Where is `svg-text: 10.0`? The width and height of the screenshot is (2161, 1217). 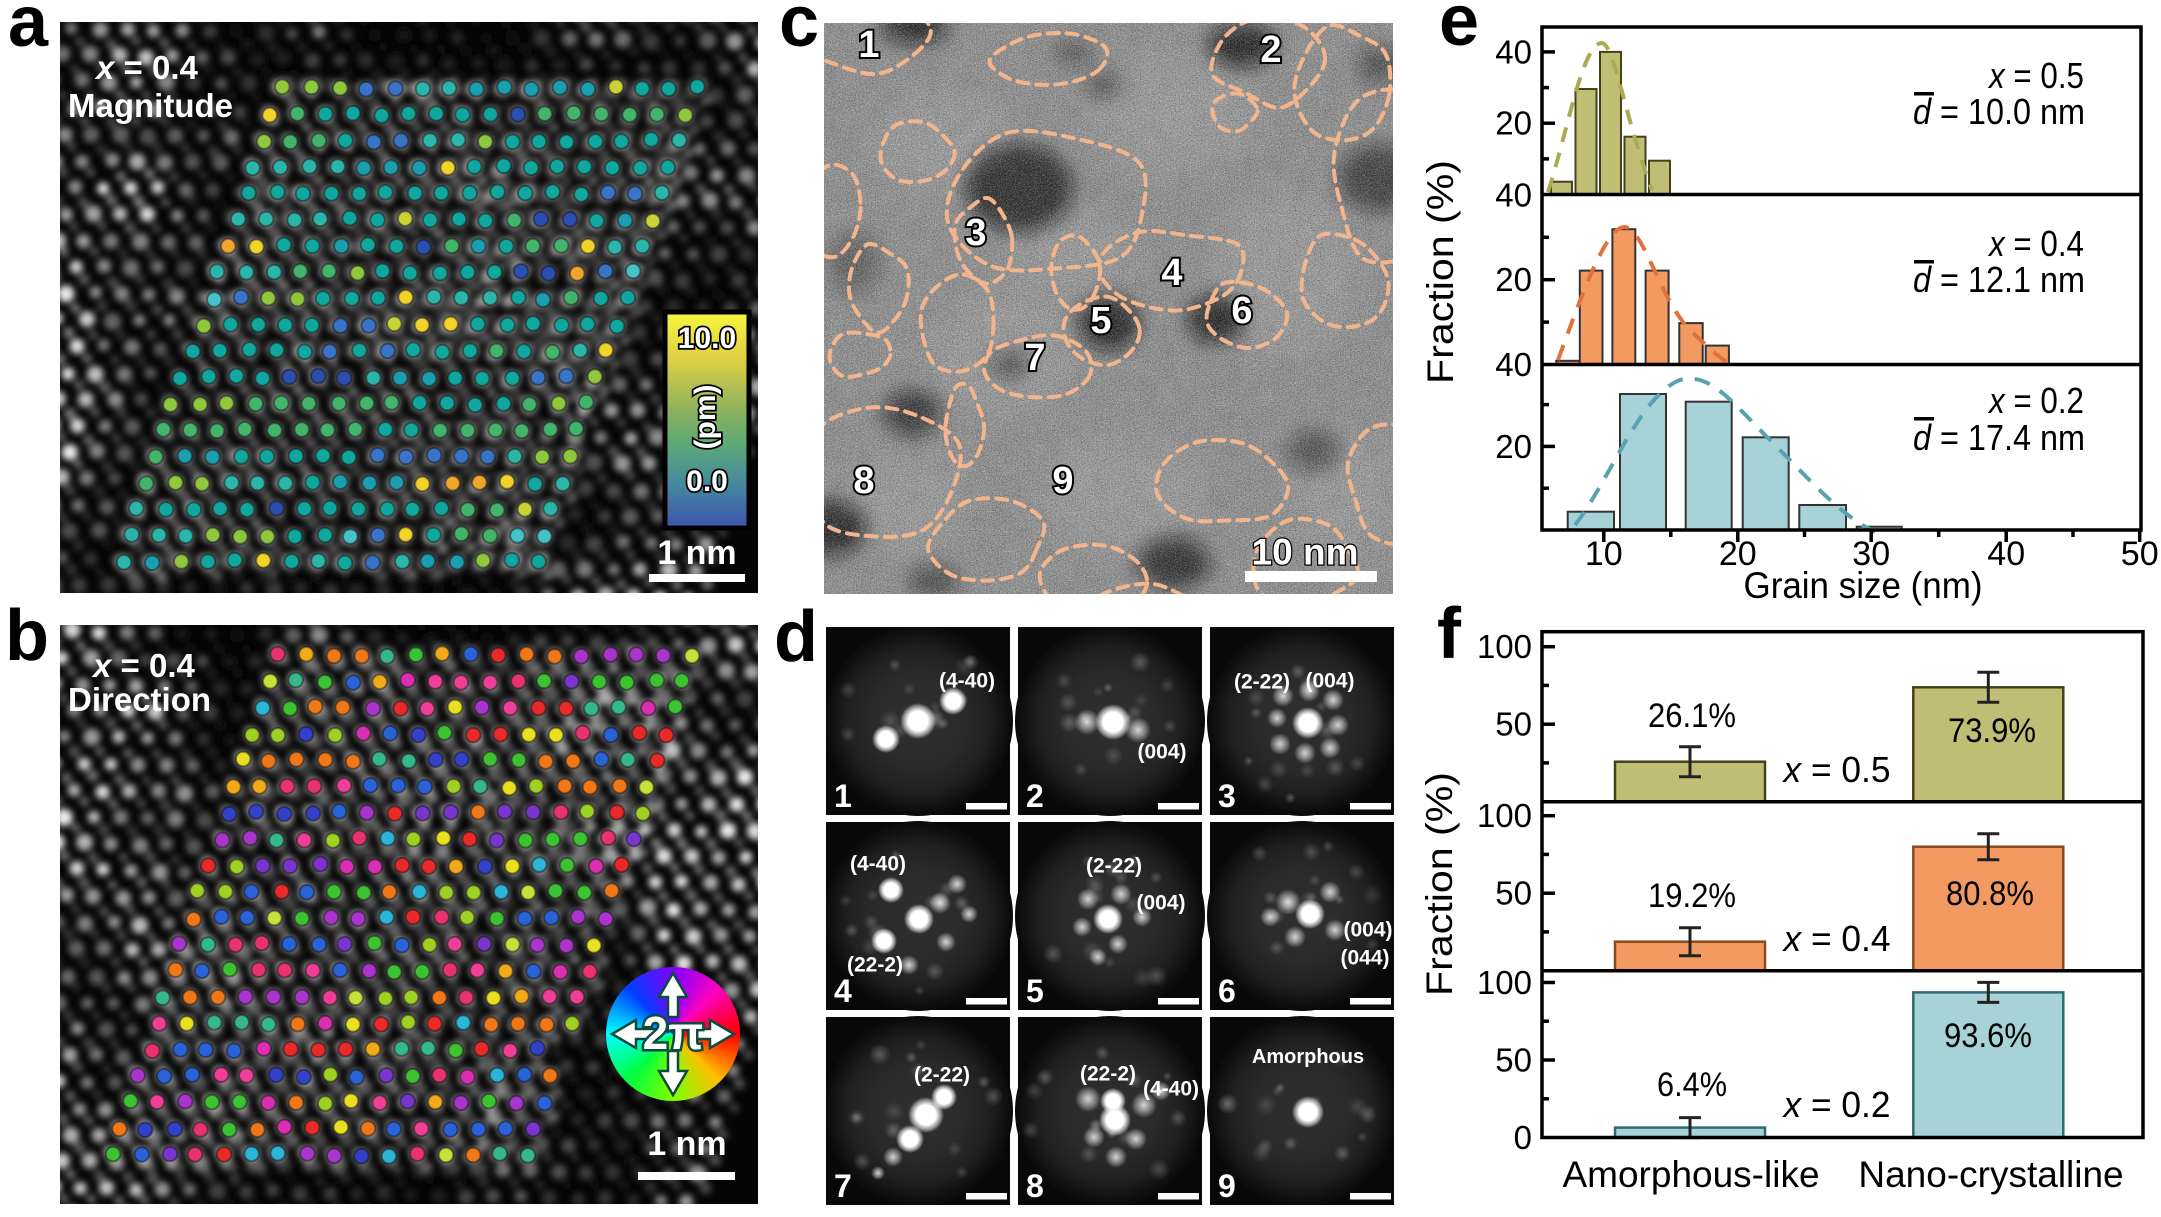 svg-text: 10.0 is located at coordinates (707, 338).